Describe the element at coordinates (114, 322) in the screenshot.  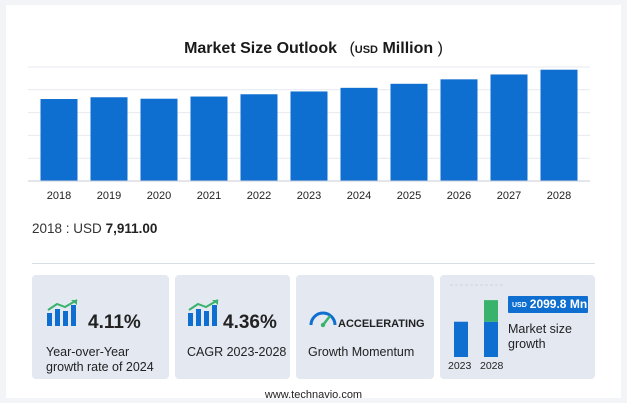
I see `yoy-value: 4.11%` at that location.